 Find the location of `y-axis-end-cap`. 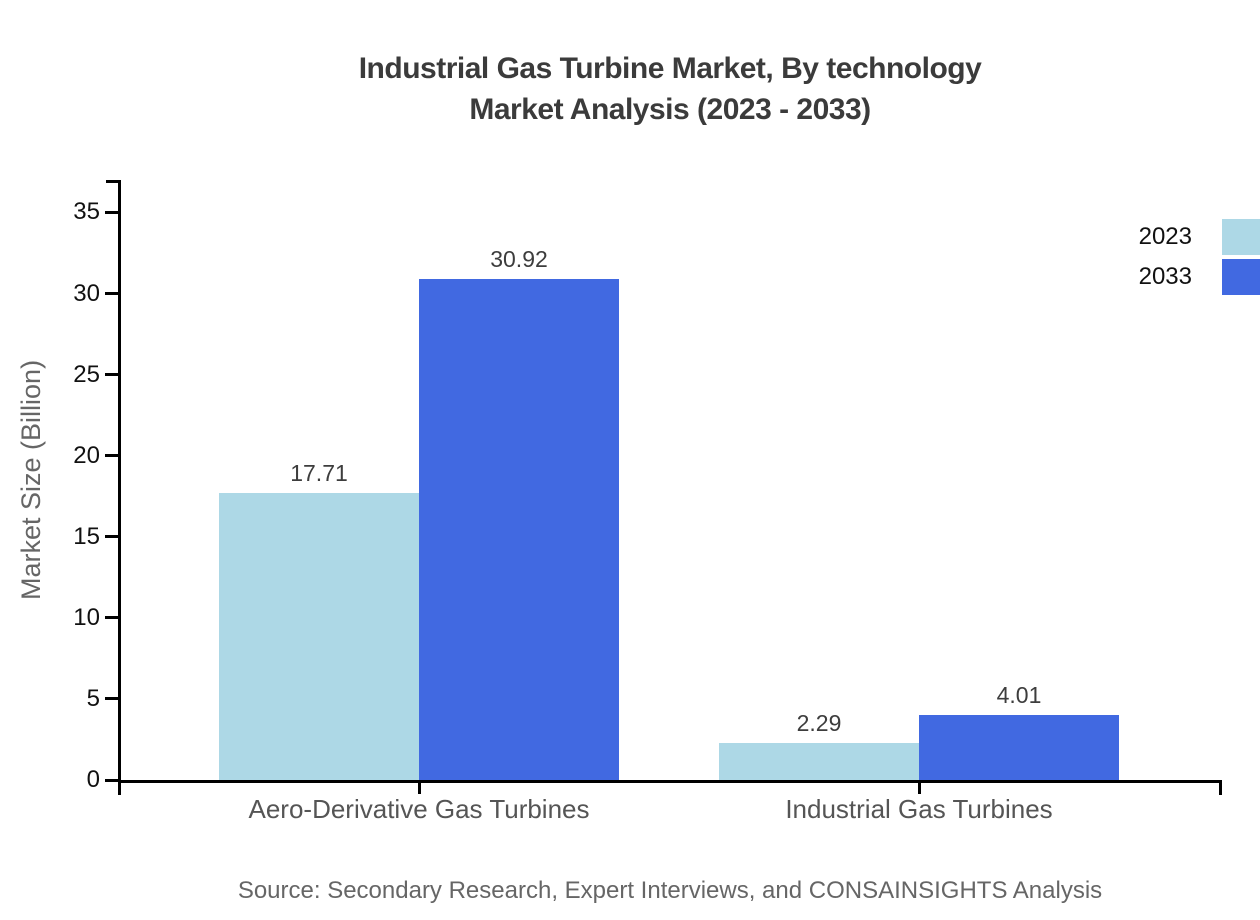

y-axis-end-cap is located at coordinates (112, 181).